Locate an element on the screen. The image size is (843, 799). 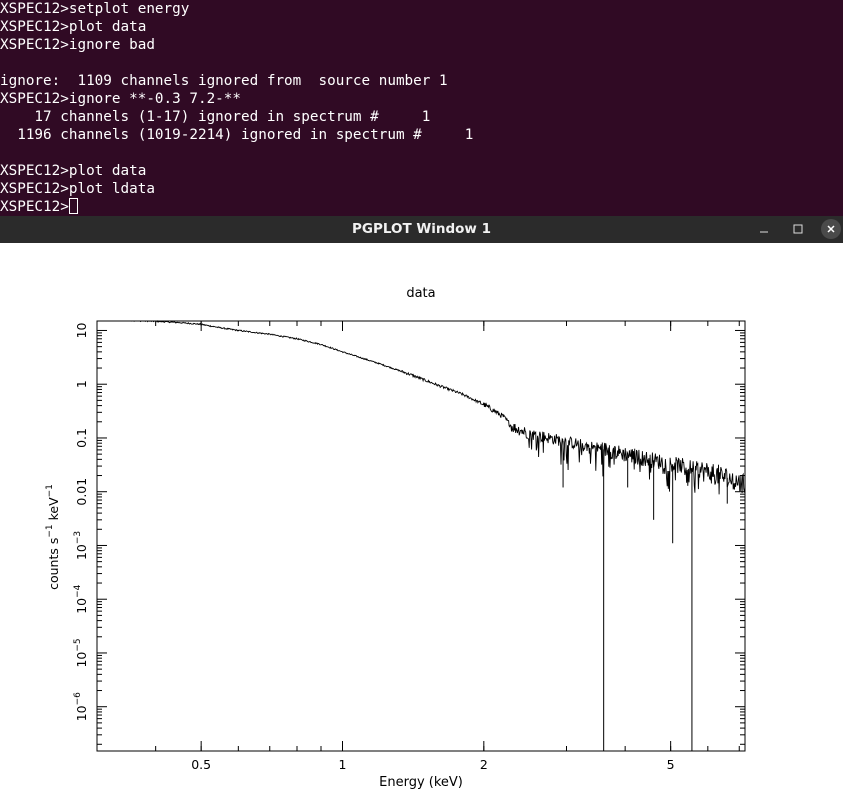
terminal-line-text: XSPEC12>plot ldata is located at coordinates (77, 189).